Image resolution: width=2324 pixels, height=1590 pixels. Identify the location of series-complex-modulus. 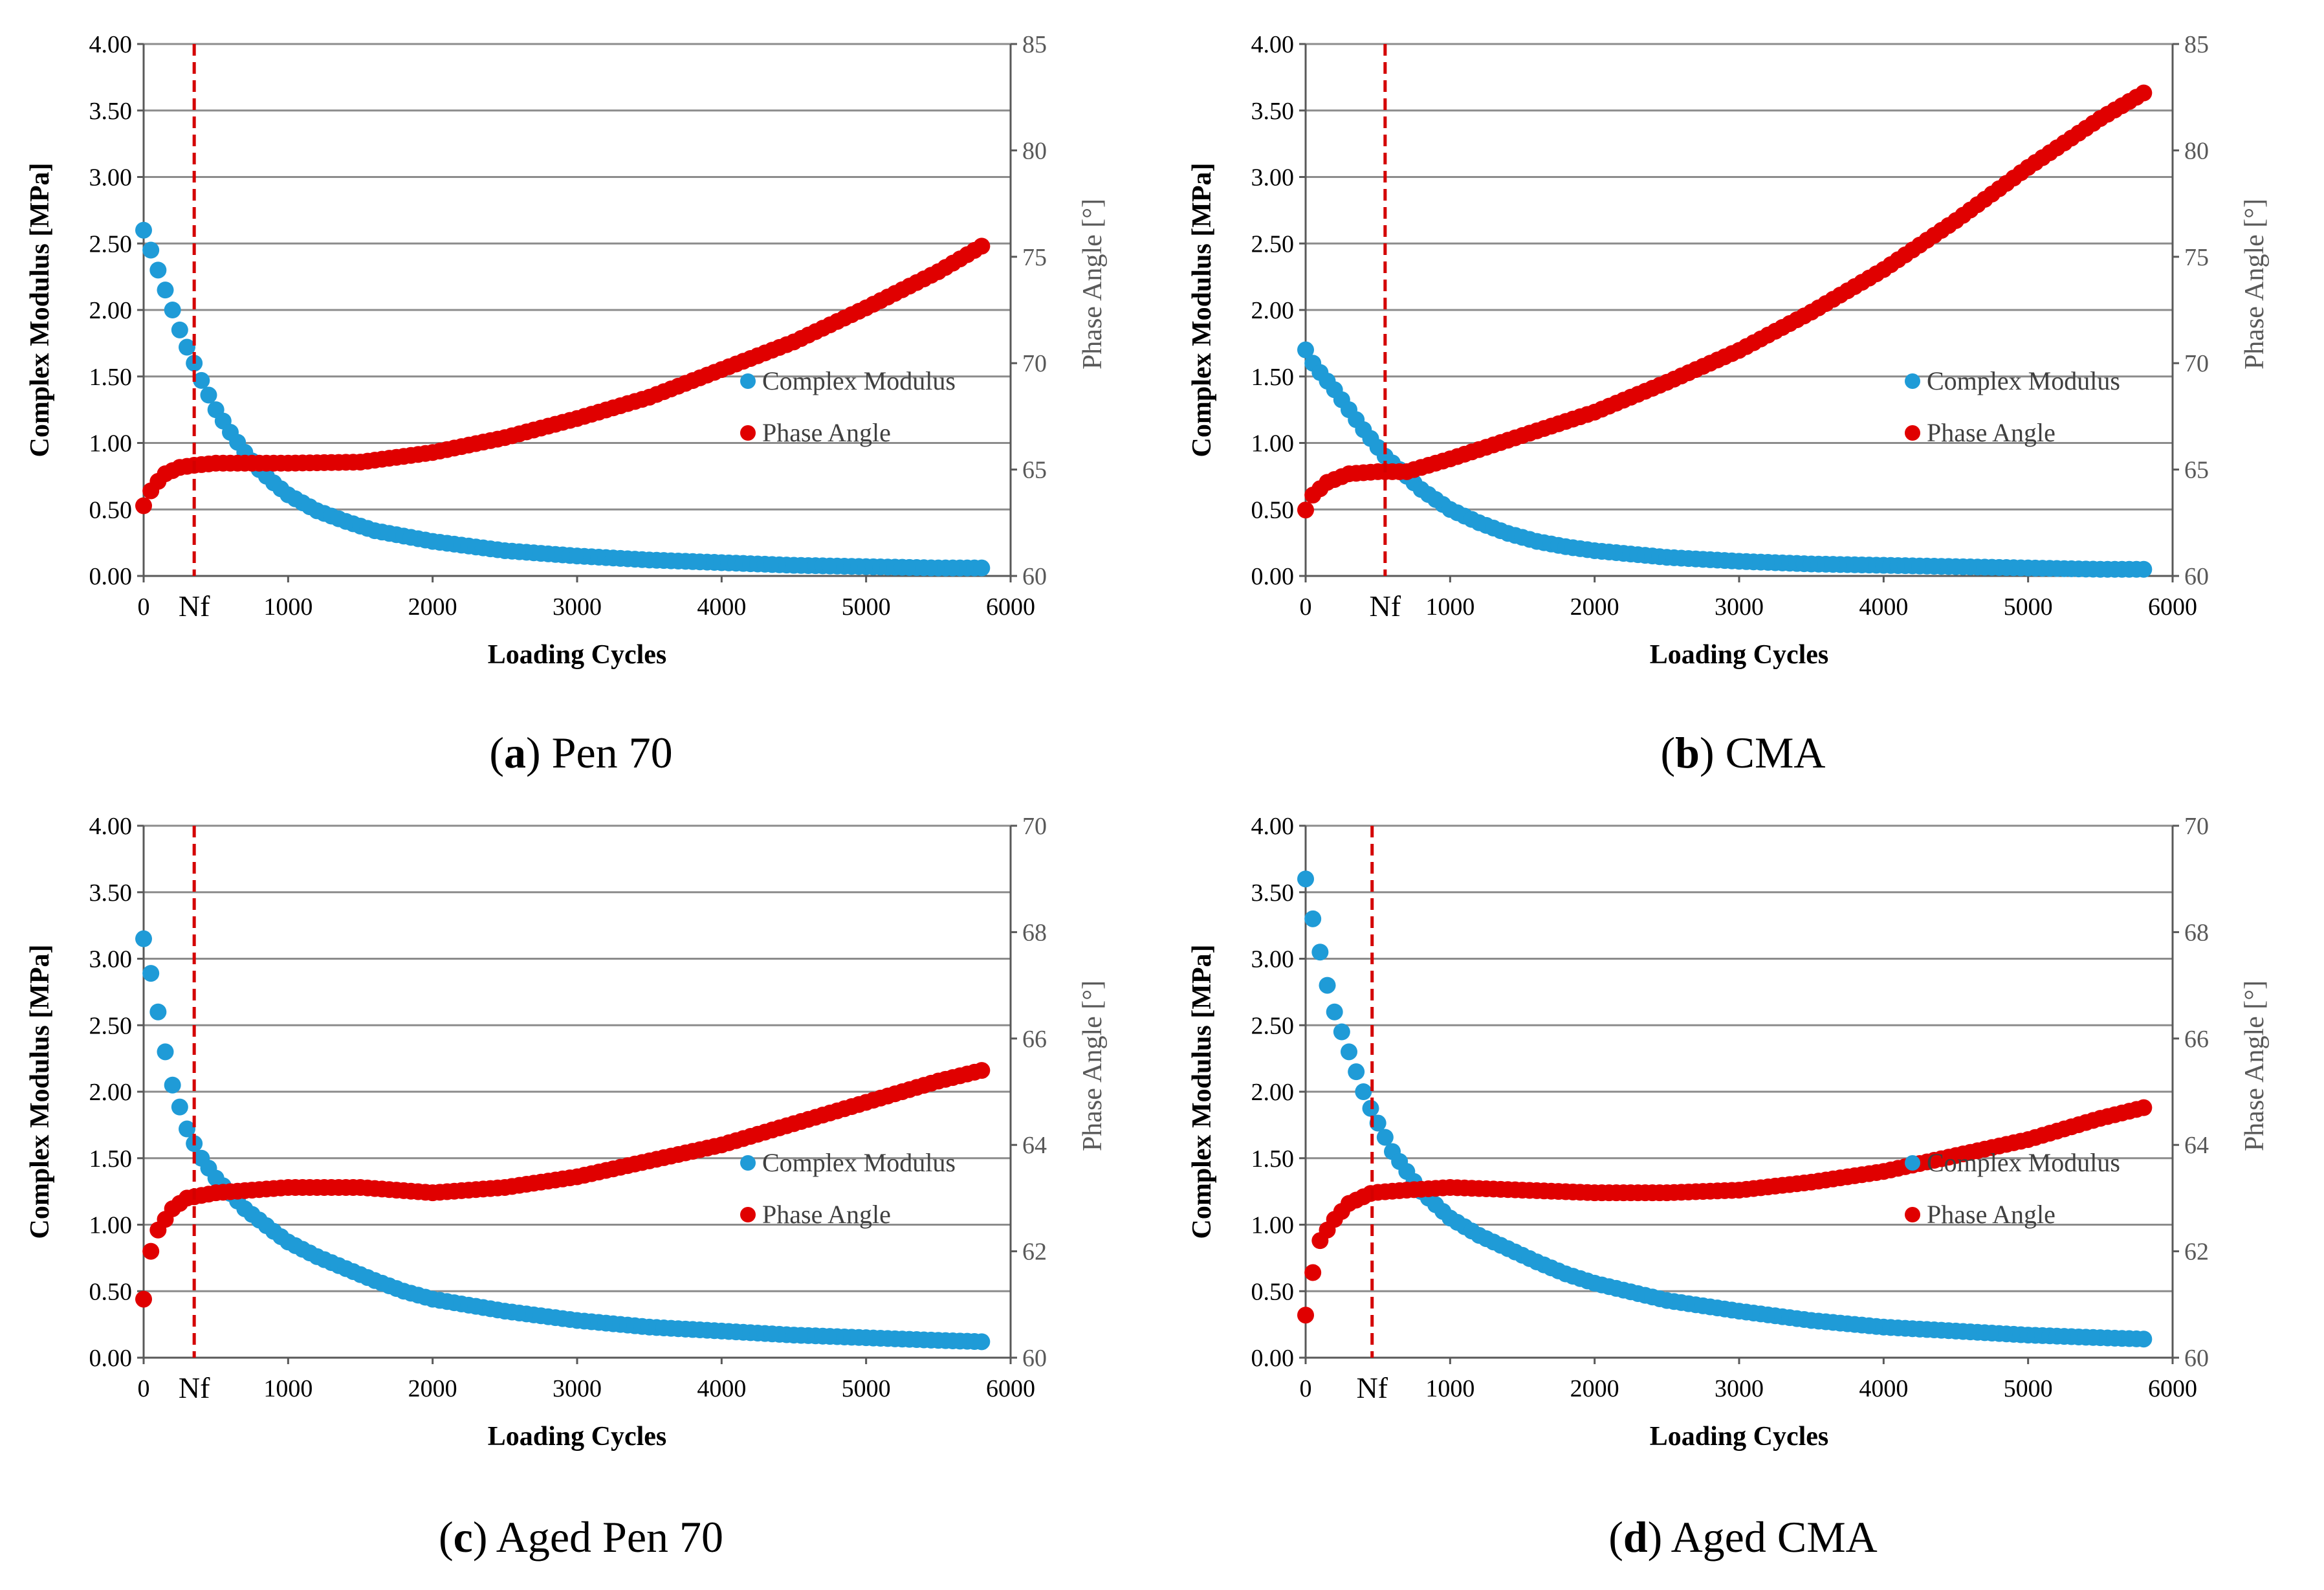
(1725, 1109).